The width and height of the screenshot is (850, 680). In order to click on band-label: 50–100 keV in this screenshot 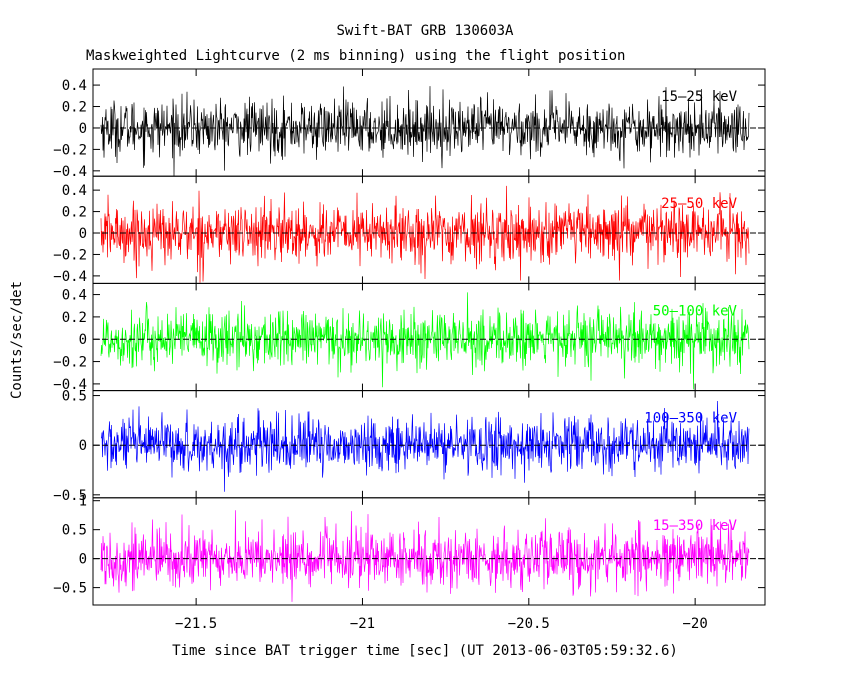, I will do `click(695, 311)`.